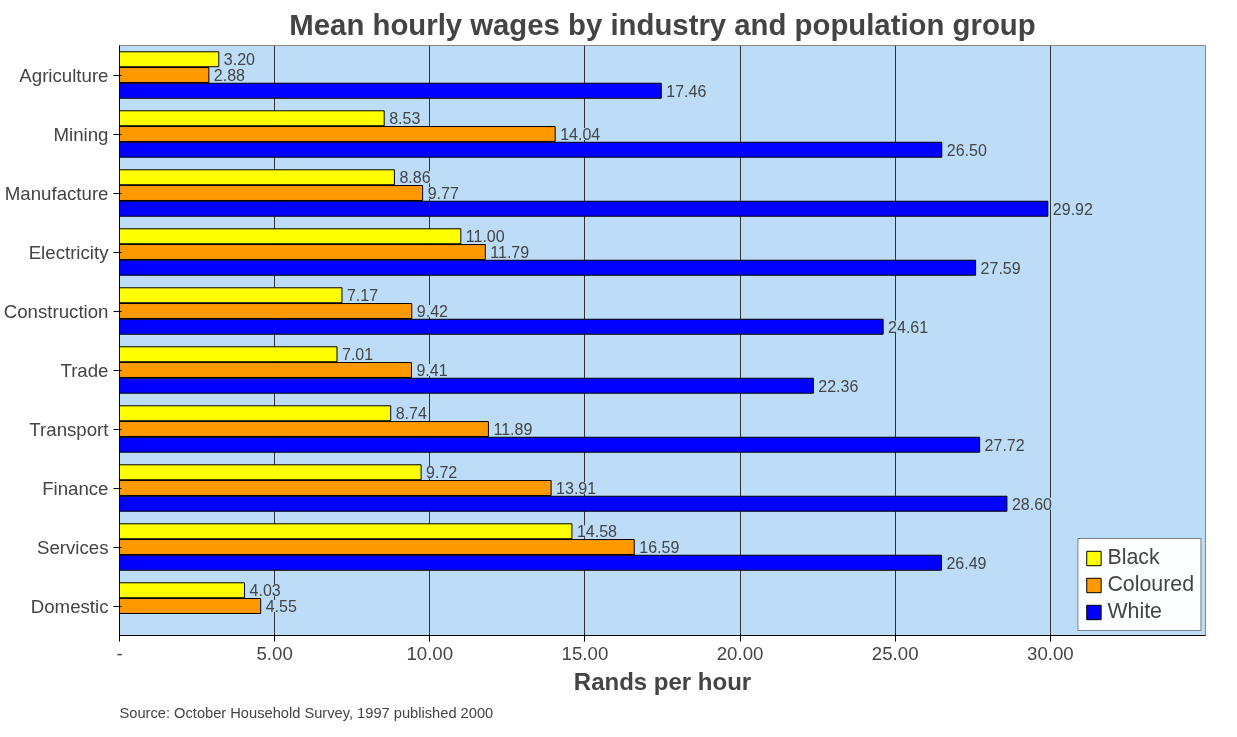 The height and width of the screenshot is (737, 1237). I want to click on legend-label: Black, so click(1133, 557).